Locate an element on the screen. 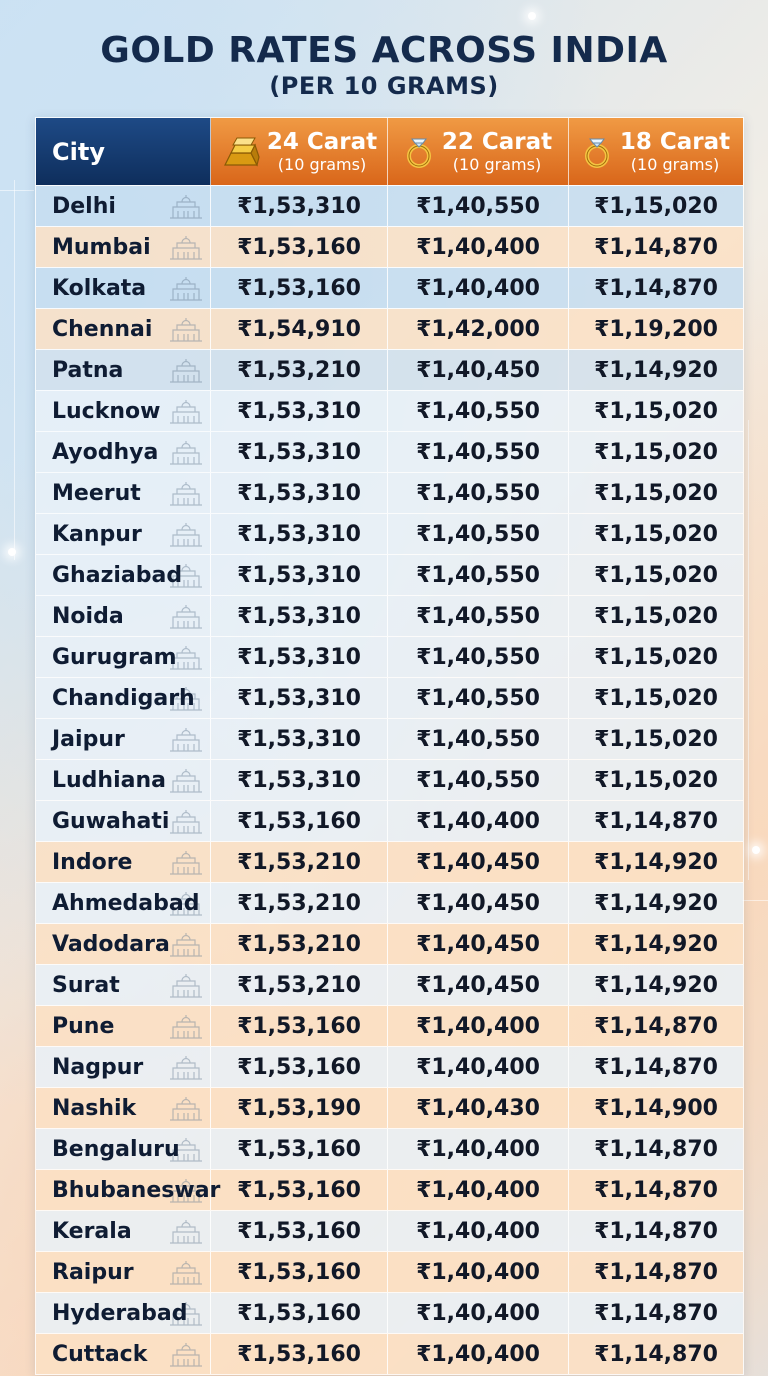  header-18-carat-label: 18 Carat is located at coordinates (675, 141).